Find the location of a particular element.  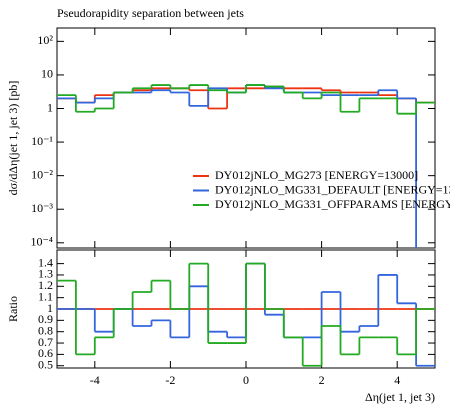

legend-label: DY012jNLO_MG331_DEFAULT [ENERGY=13000] is located at coordinates (332, 189).